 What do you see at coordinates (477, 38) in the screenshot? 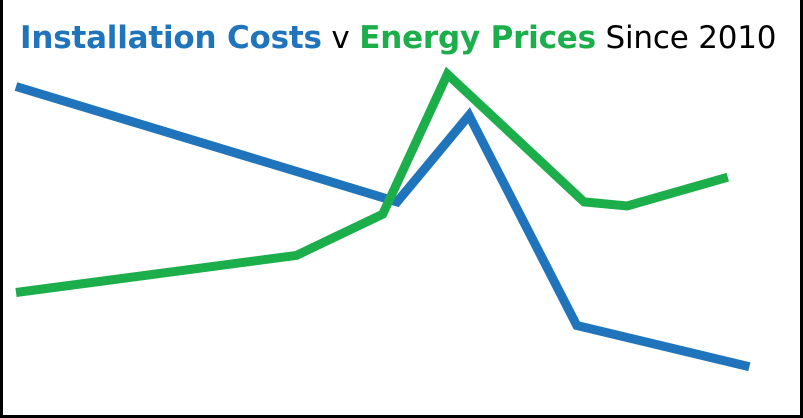
I see `title-energy-prices: Energy Prices` at bounding box center [477, 38].